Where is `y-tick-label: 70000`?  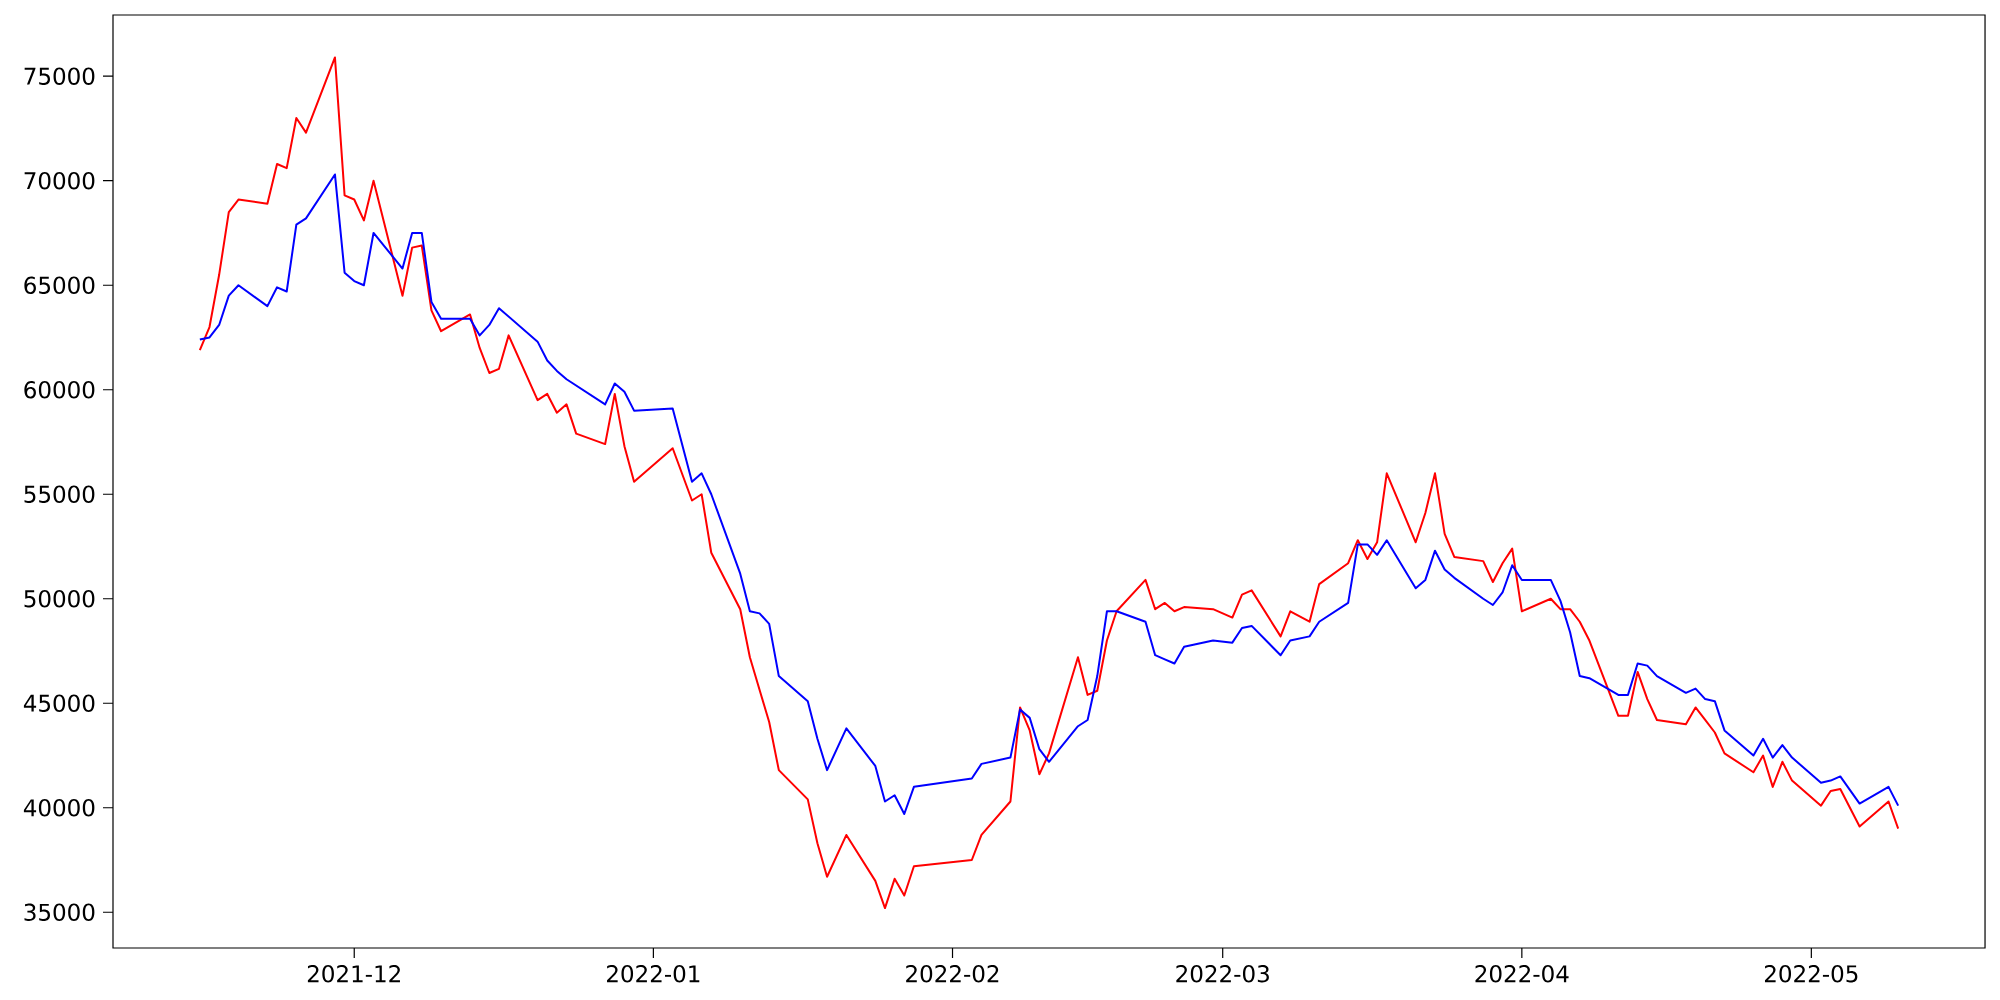
y-tick-label: 70000 is located at coordinates (59, 181).